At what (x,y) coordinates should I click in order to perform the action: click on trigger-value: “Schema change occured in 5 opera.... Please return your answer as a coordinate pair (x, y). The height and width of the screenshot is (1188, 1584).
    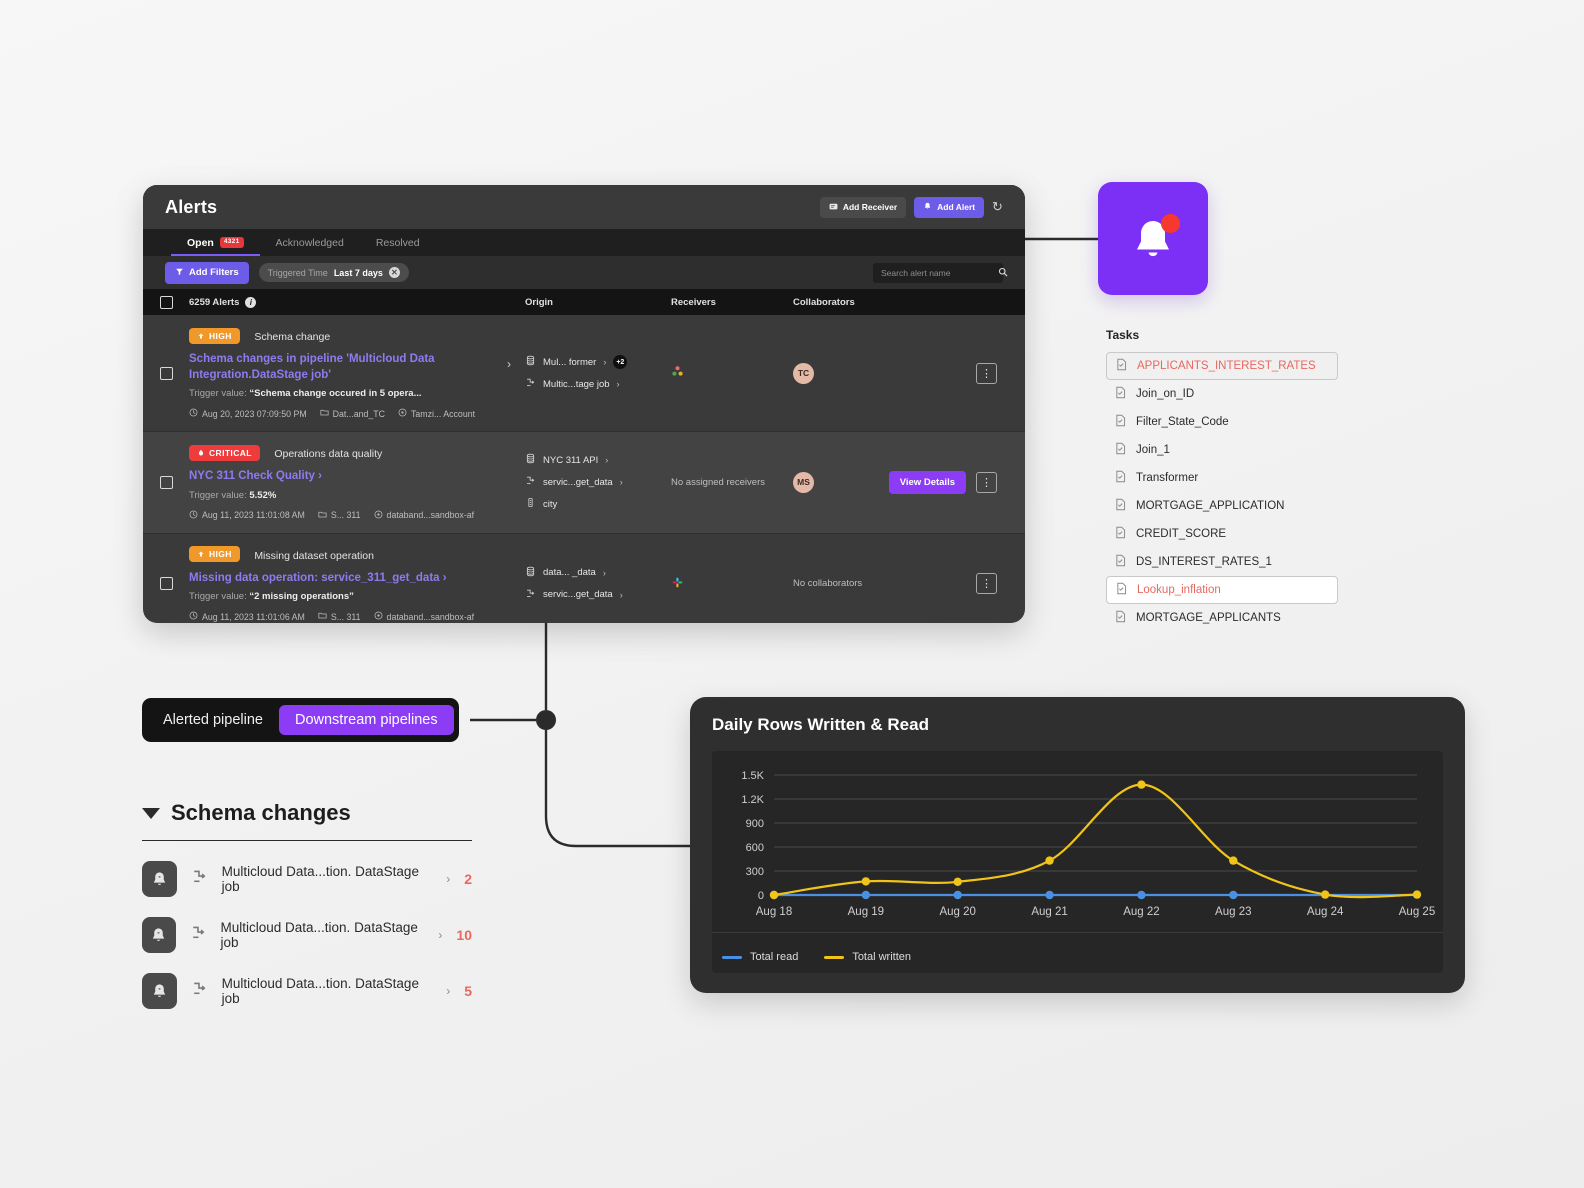
    Looking at the image, I should click on (335, 394).